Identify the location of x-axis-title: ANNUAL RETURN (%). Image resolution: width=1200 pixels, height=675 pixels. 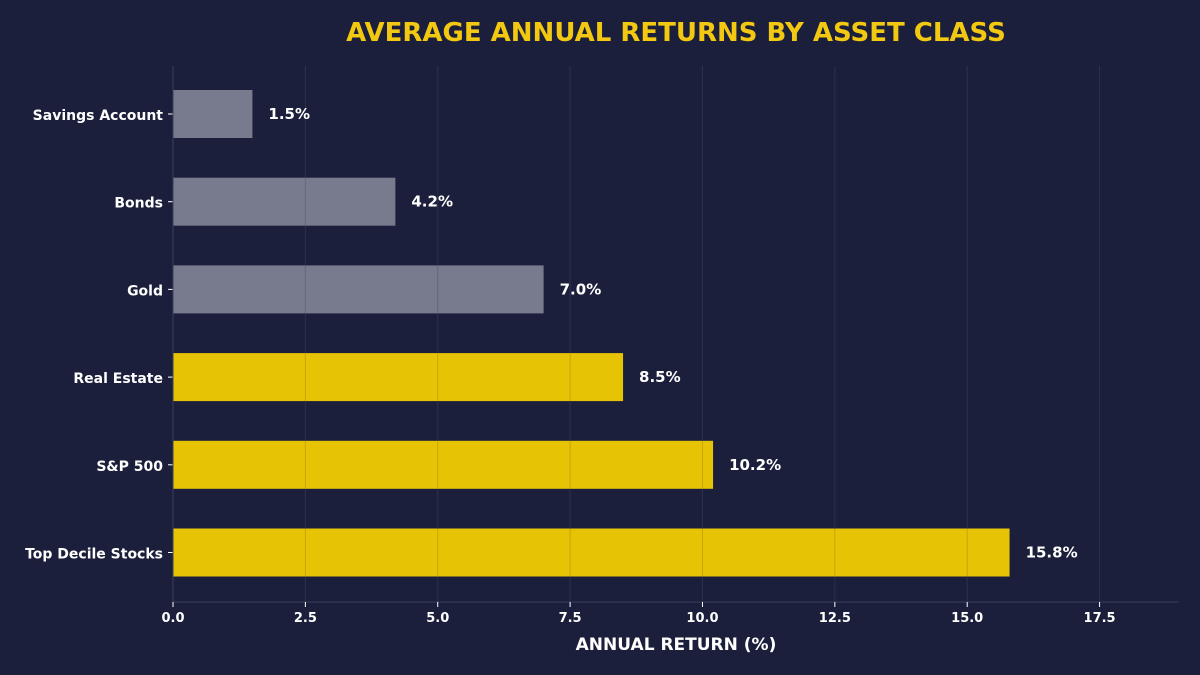
(676, 645).